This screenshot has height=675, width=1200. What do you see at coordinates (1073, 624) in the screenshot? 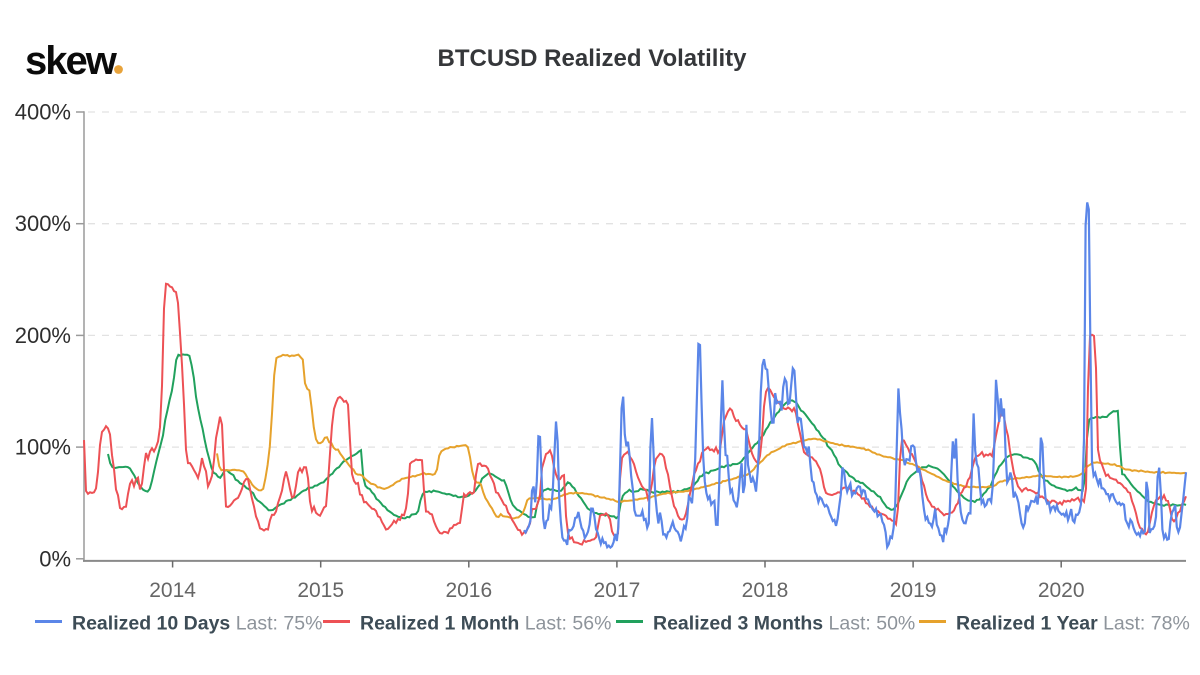
I see `svg-text: Realized 1 Year Last: 78%` at bounding box center [1073, 624].